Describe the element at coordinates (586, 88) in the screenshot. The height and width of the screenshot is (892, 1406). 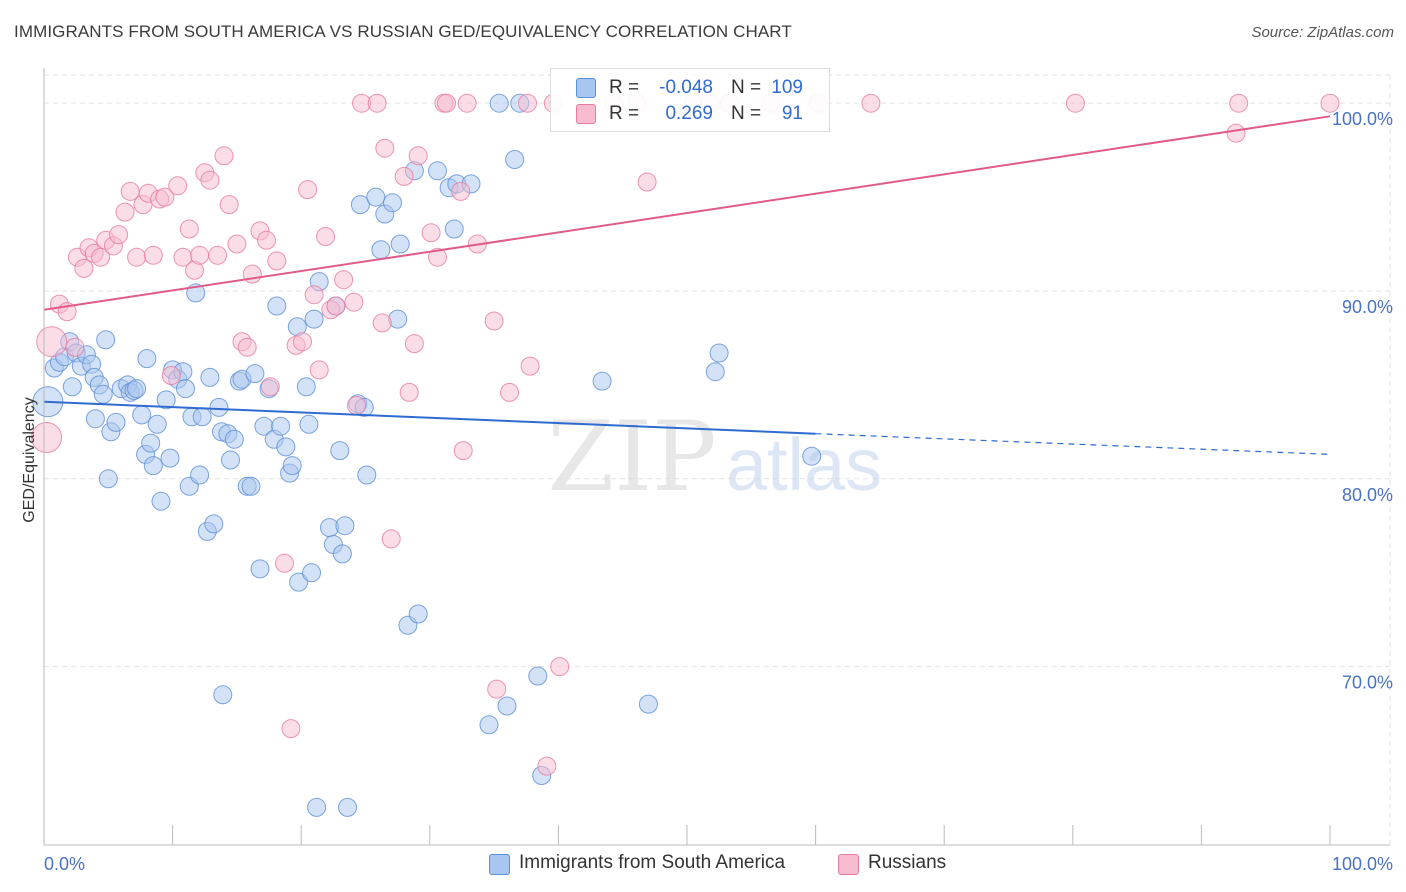
I see `legend-swatch-south-america` at that location.